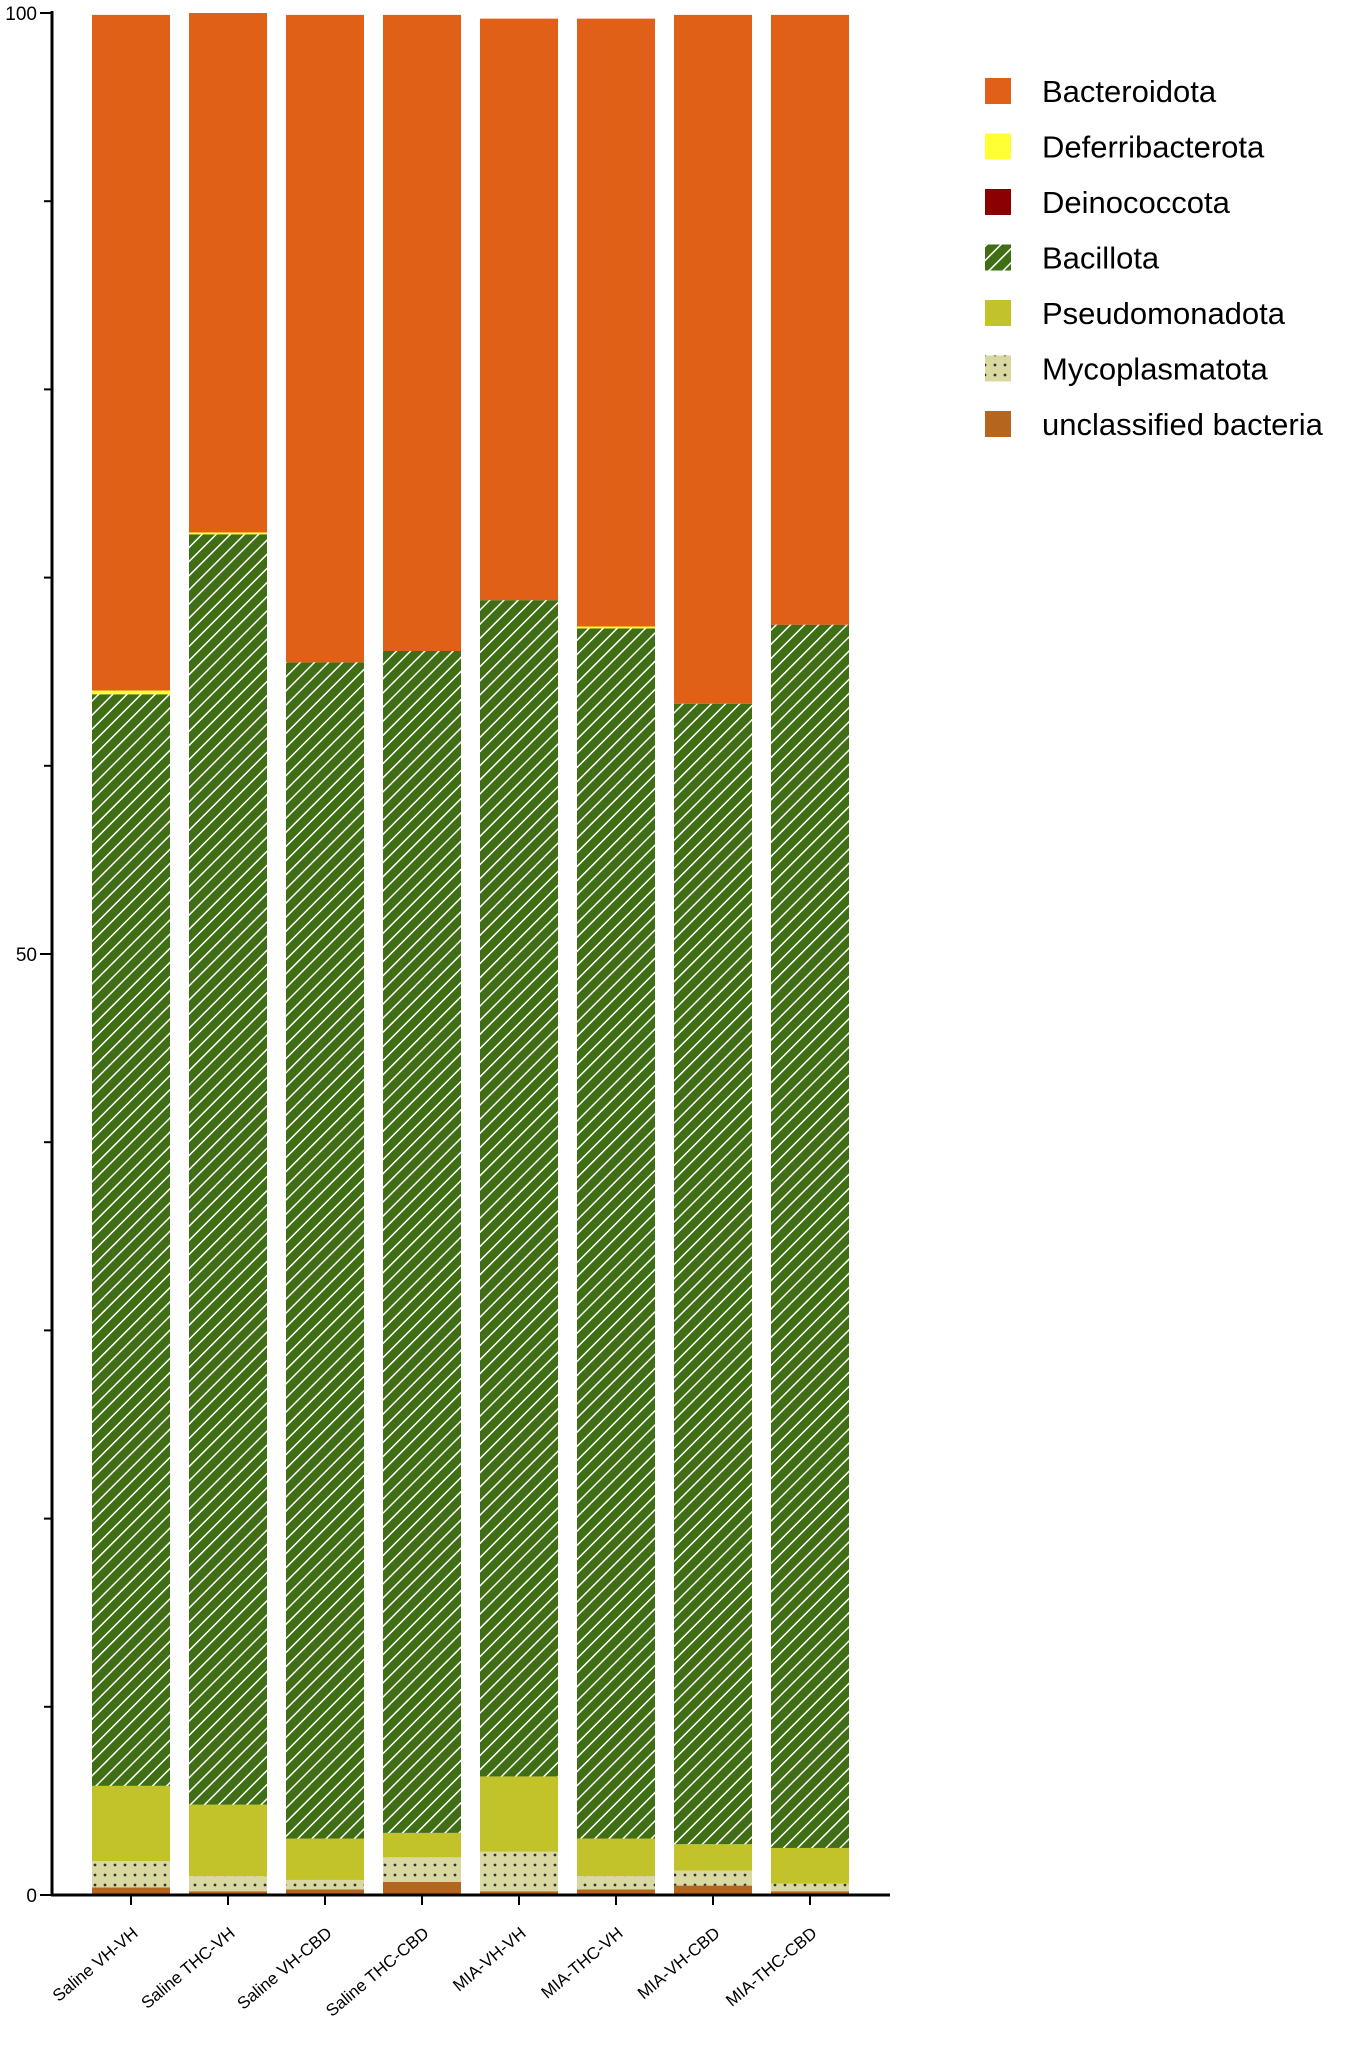 The image size is (1352, 2046). I want to click on x-tick-label: MIA-THC-VH, so click(582, 1963).